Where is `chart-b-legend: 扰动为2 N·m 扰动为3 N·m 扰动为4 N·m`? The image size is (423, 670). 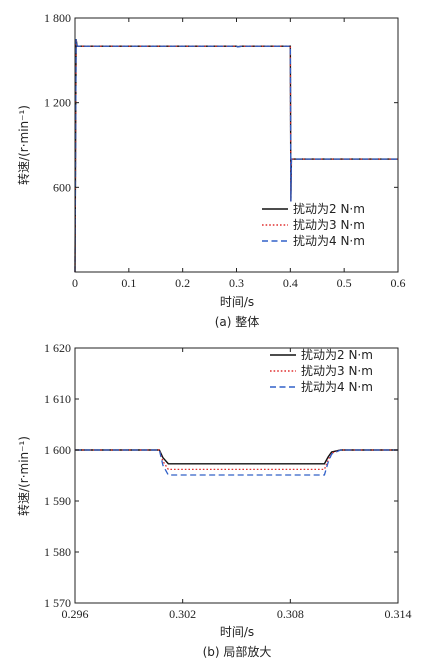 chart-b-legend: 扰动为2 N·m 扰动为3 N·m 扰动为4 N·m is located at coordinates (321, 371).